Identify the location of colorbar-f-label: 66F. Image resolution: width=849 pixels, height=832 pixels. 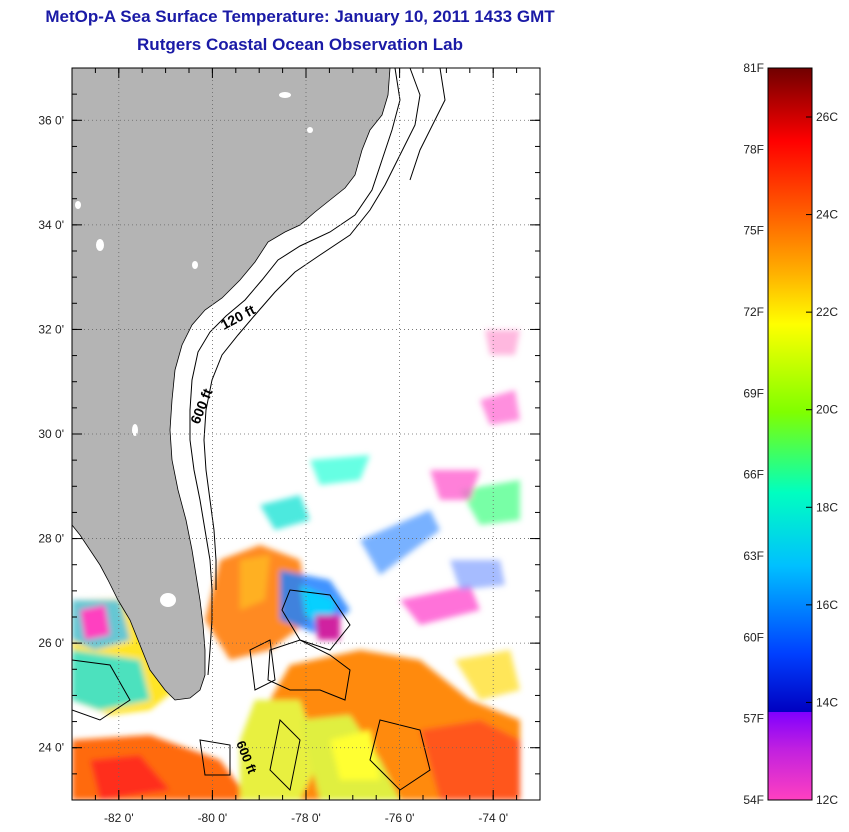
(753, 475).